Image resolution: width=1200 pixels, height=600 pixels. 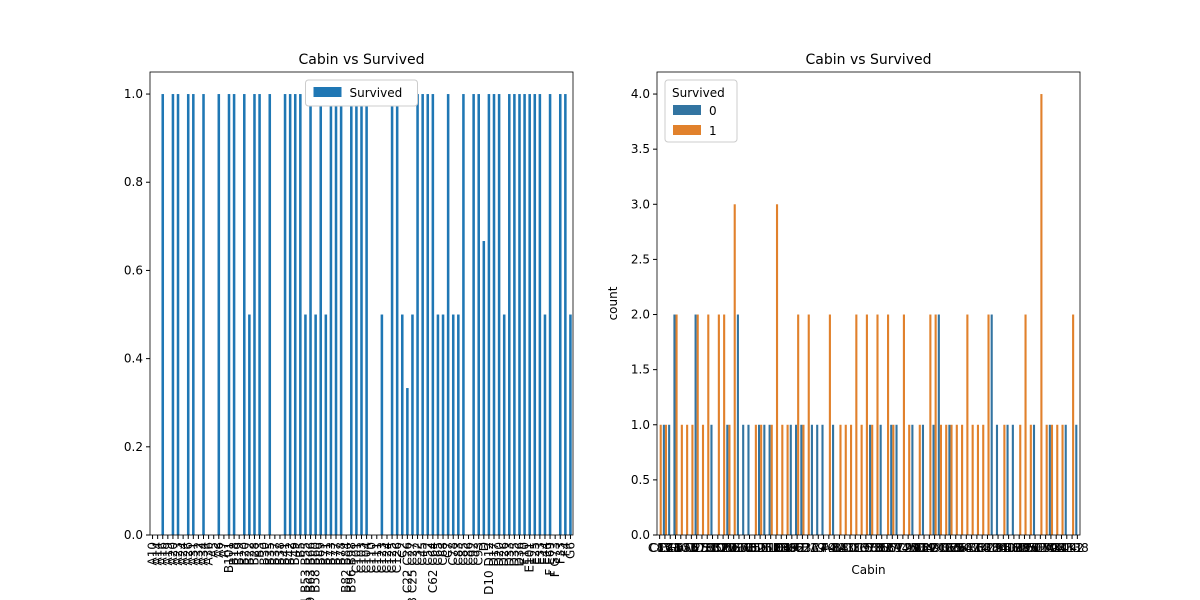 I want to click on x-tick-label: B37, so click(x=275, y=554).